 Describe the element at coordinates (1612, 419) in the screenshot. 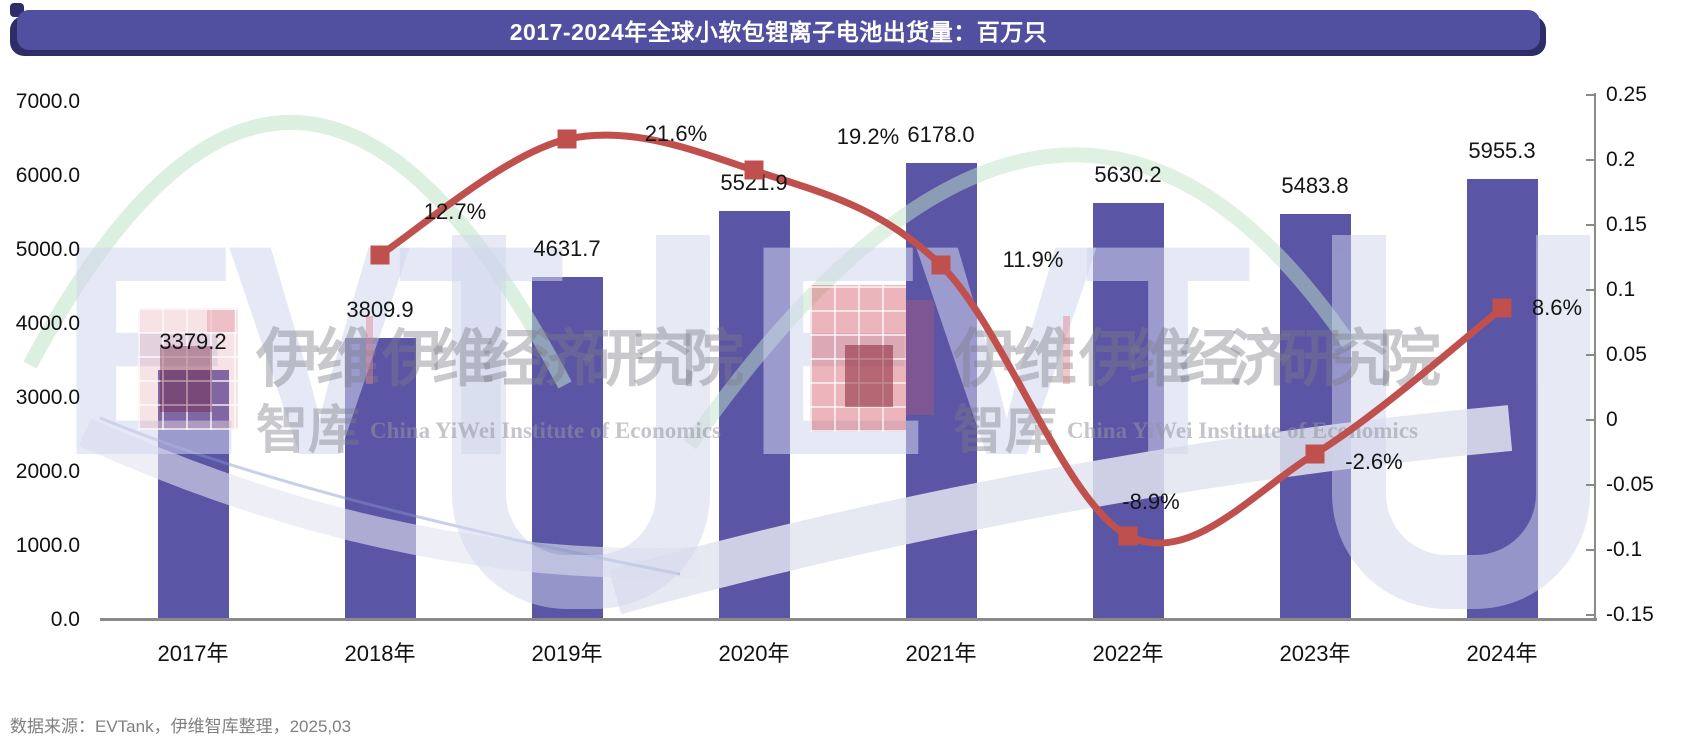

I see `right-axis-tick-label: 0` at that location.